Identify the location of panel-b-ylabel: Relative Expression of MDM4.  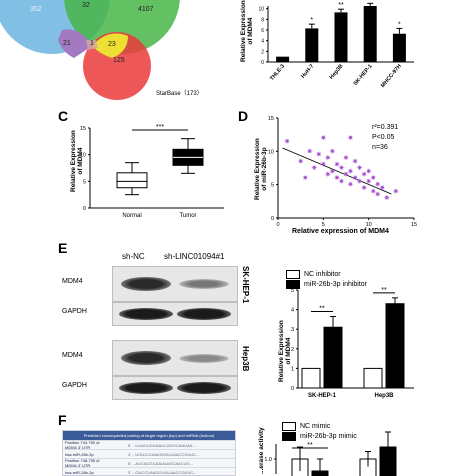
(247, 31).